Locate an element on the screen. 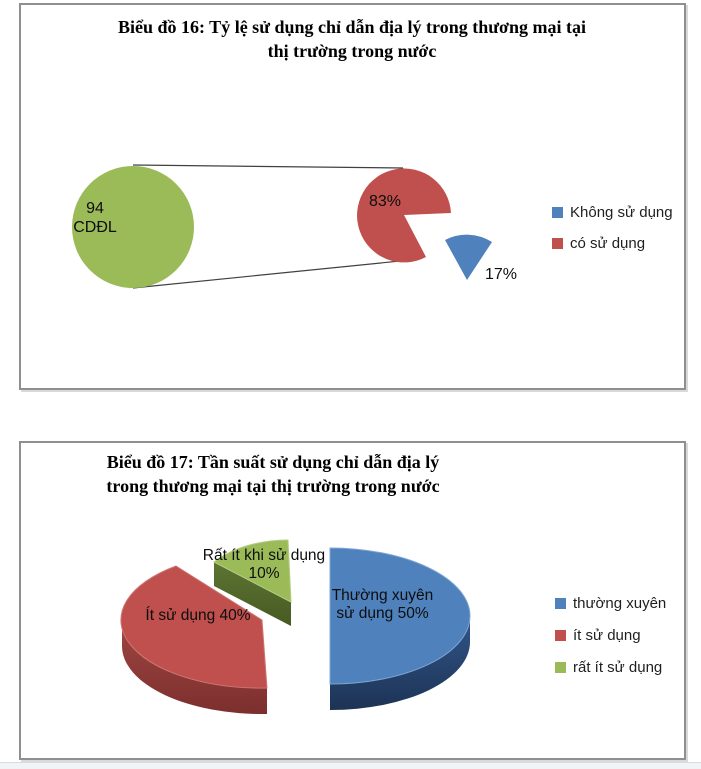 The height and width of the screenshot is (769, 701). pie17-veryrare-label: Rất ít khi sử dụng 10% is located at coordinates (264, 565).